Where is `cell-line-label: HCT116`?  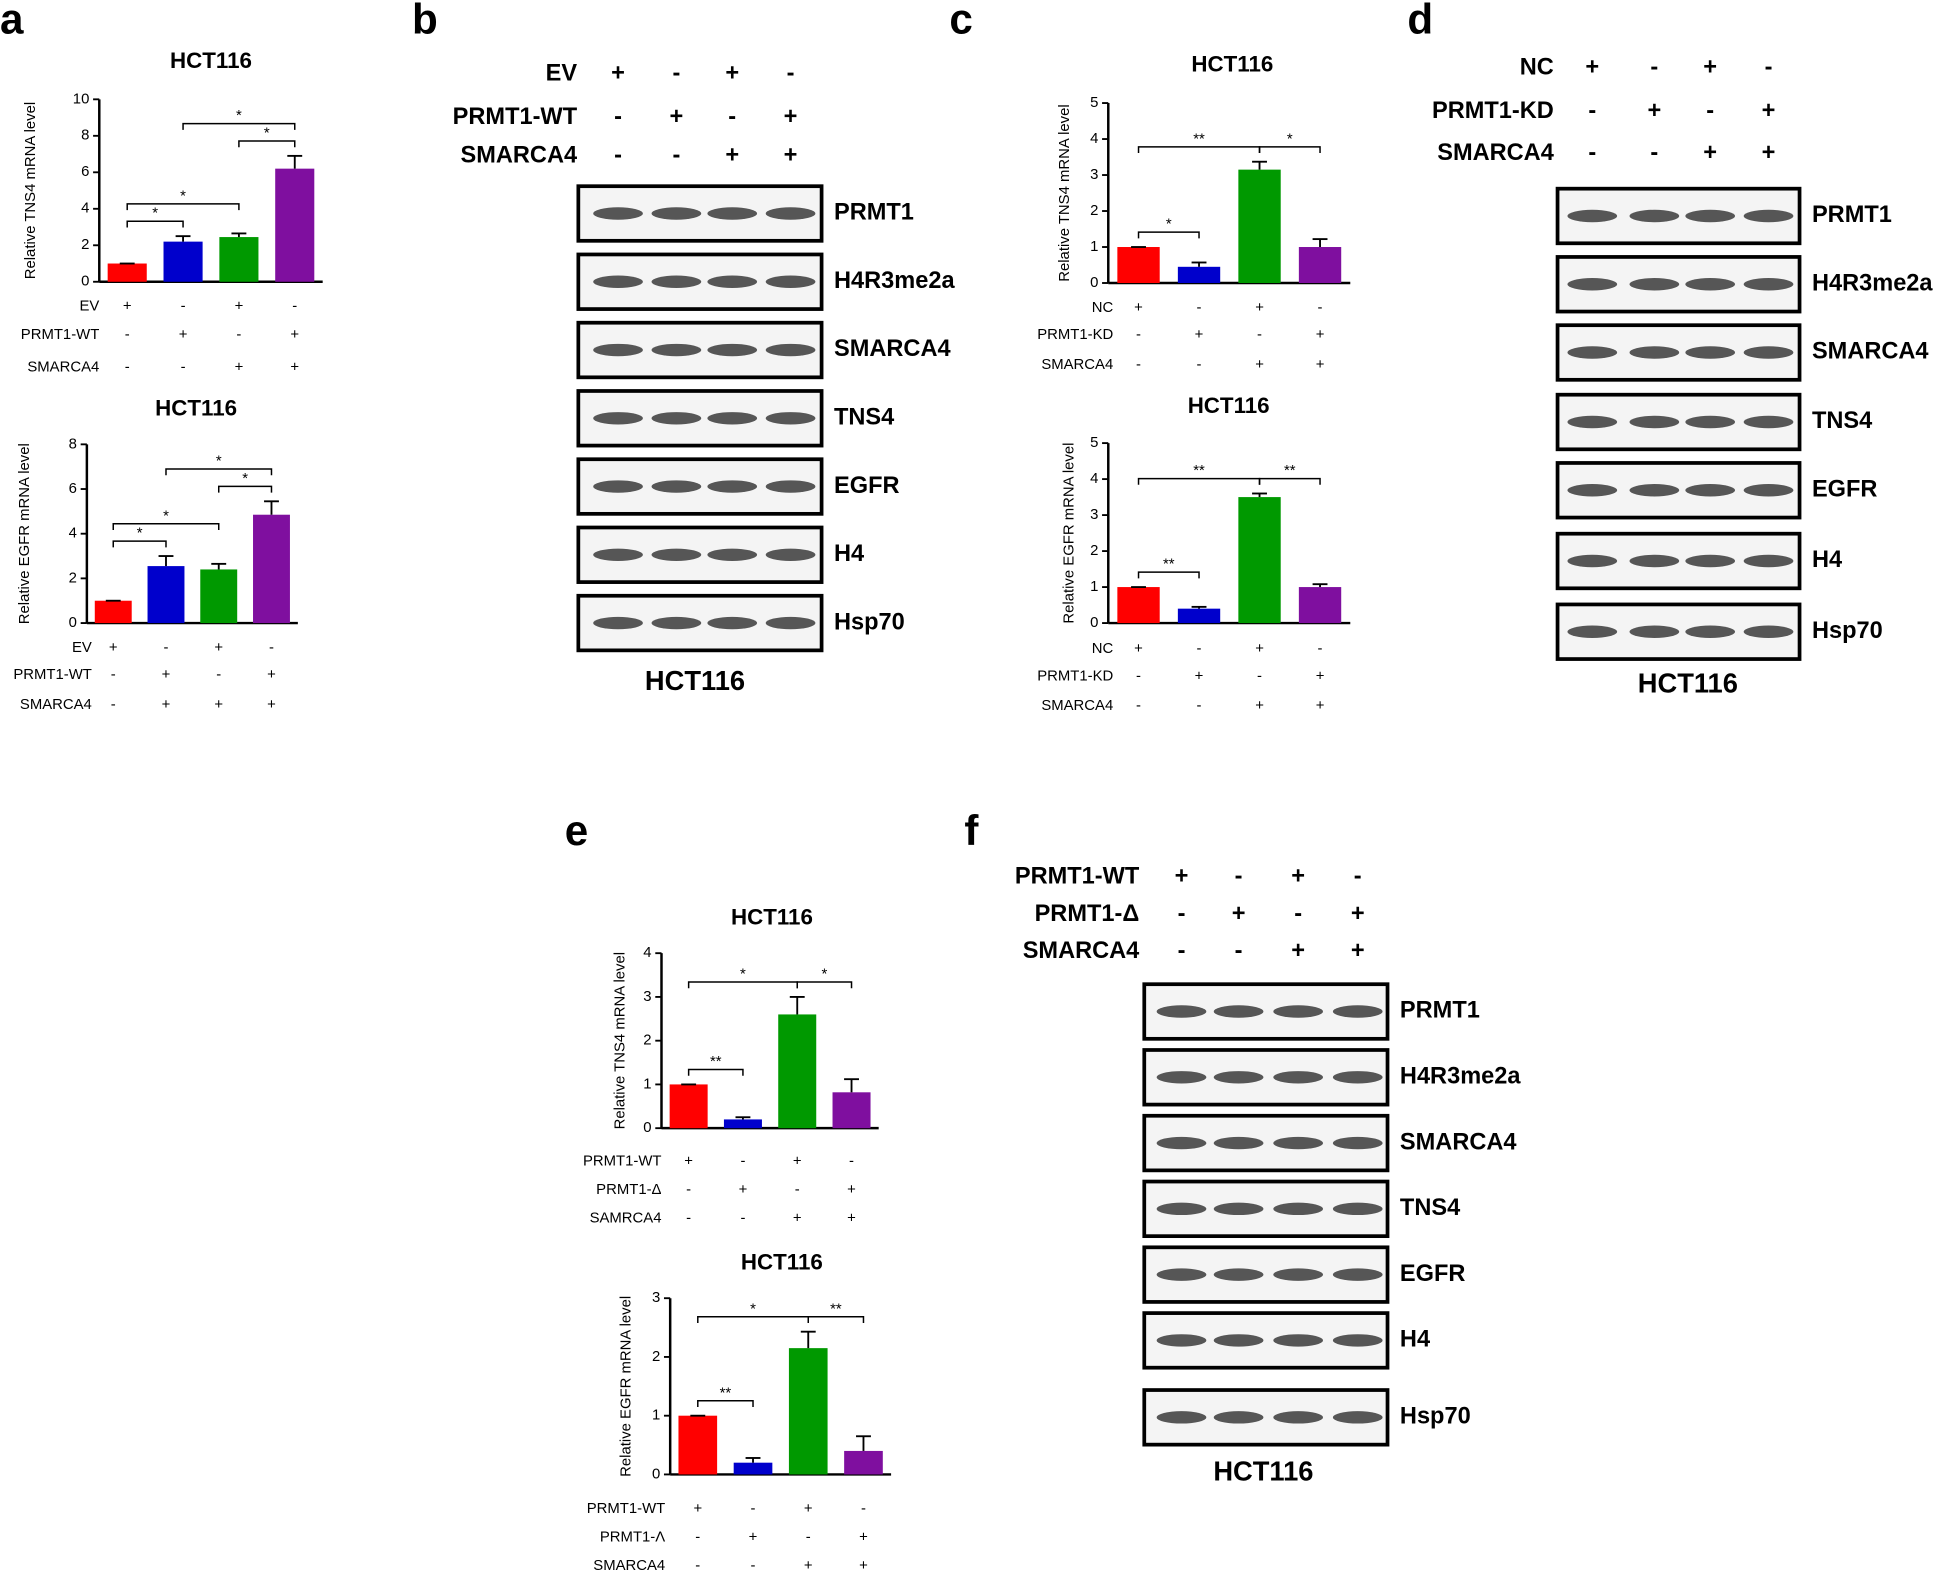
cell-line-label: HCT116 is located at coordinates (695, 680).